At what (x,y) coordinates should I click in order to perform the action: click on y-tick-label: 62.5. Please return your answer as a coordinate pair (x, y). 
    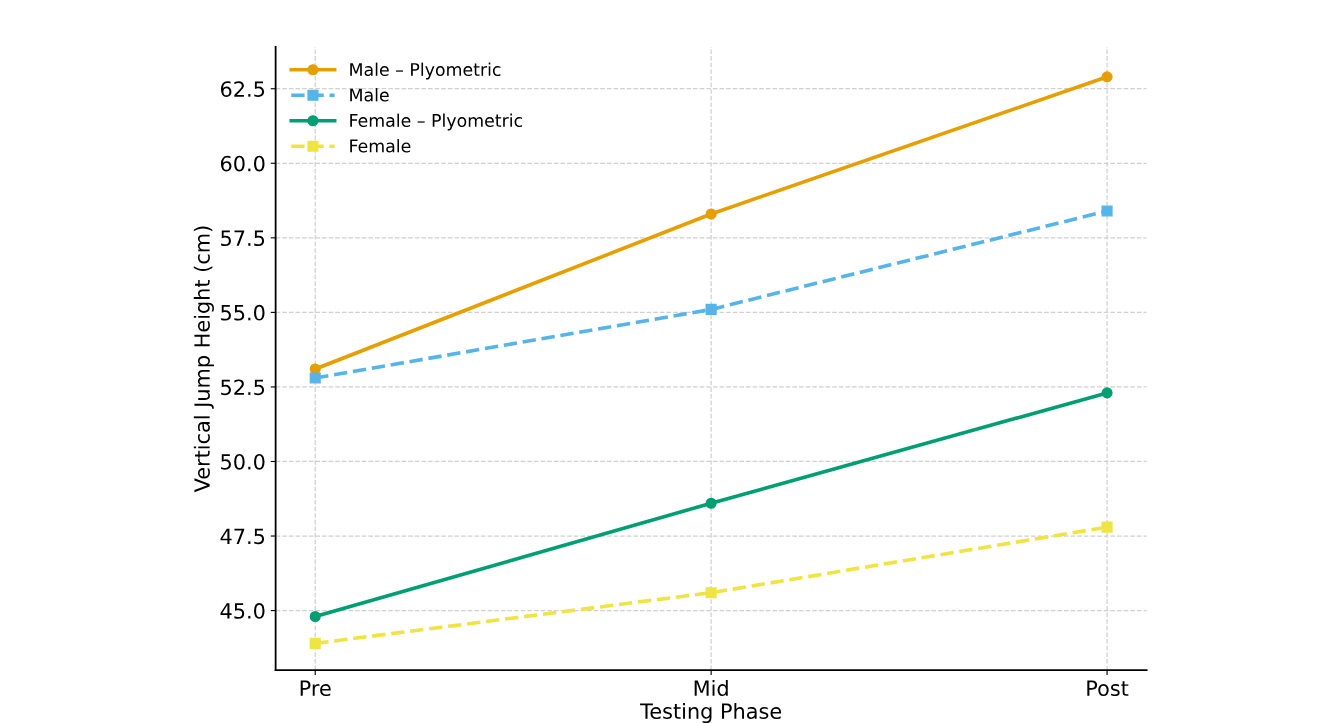
    Looking at the image, I should click on (242, 89).